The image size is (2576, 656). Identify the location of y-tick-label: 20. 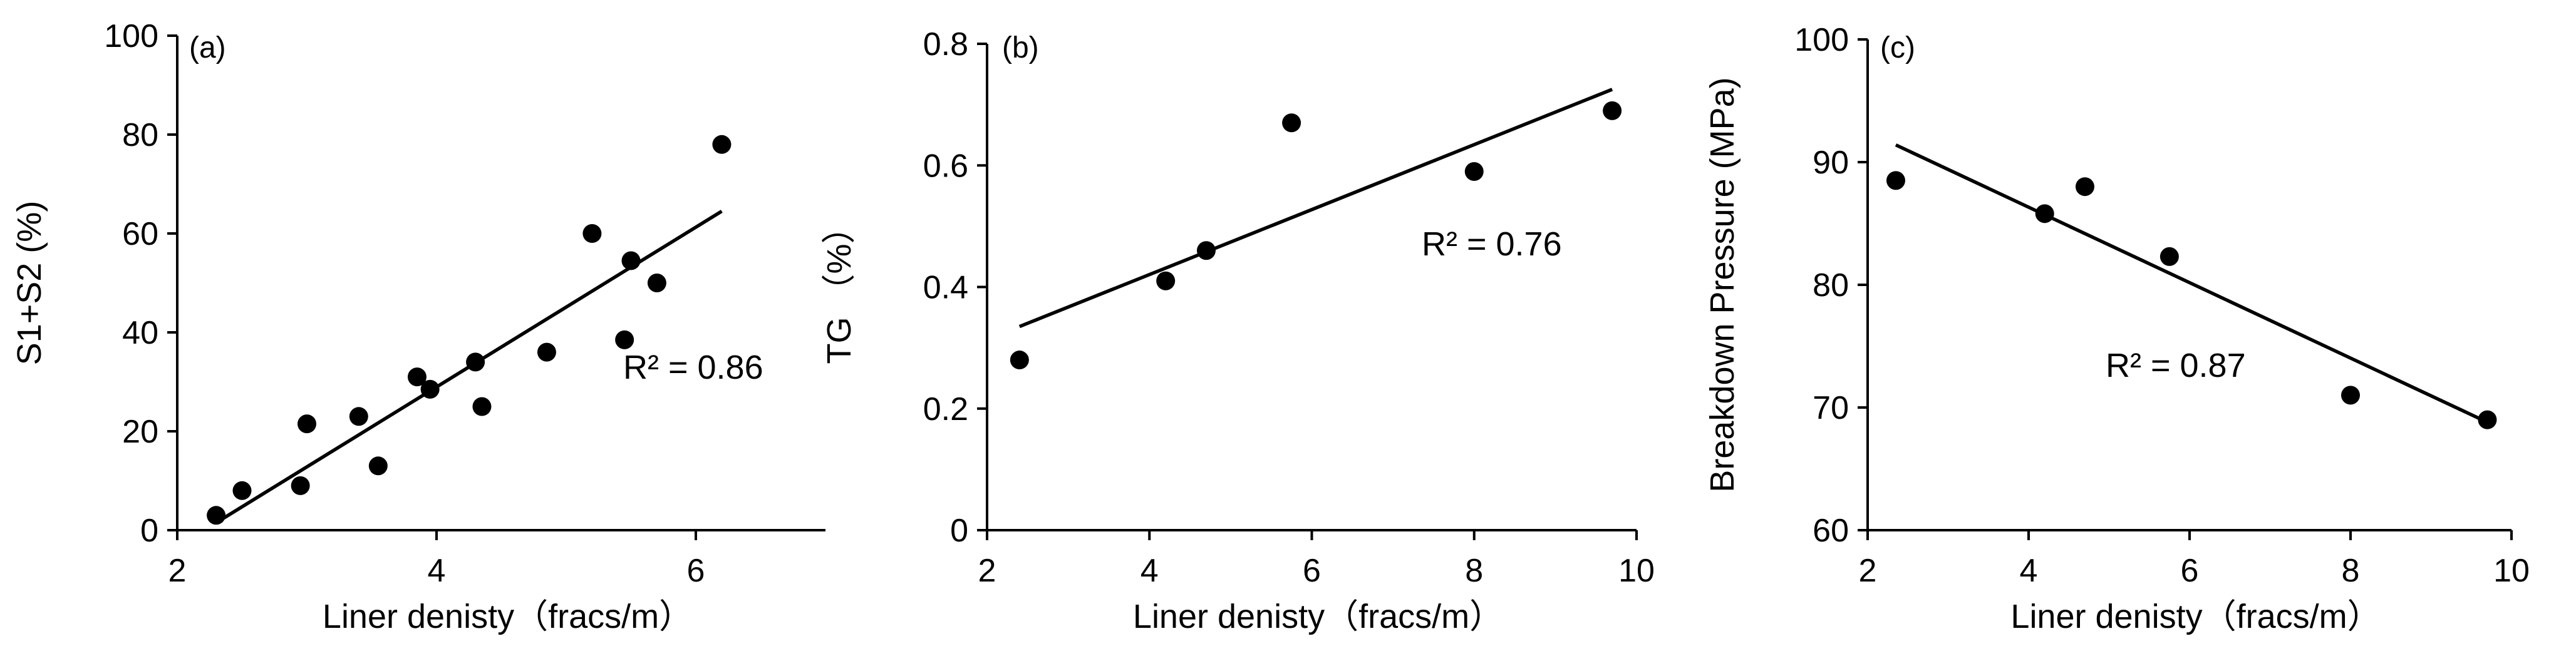
(140, 432).